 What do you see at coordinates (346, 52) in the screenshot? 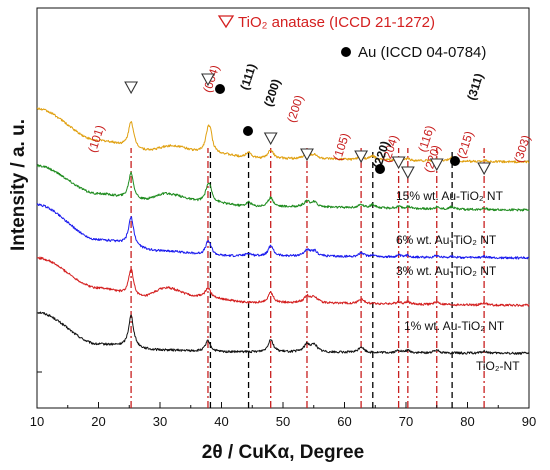
I see `legend-au-dot-icon` at bounding box center [346, 52].